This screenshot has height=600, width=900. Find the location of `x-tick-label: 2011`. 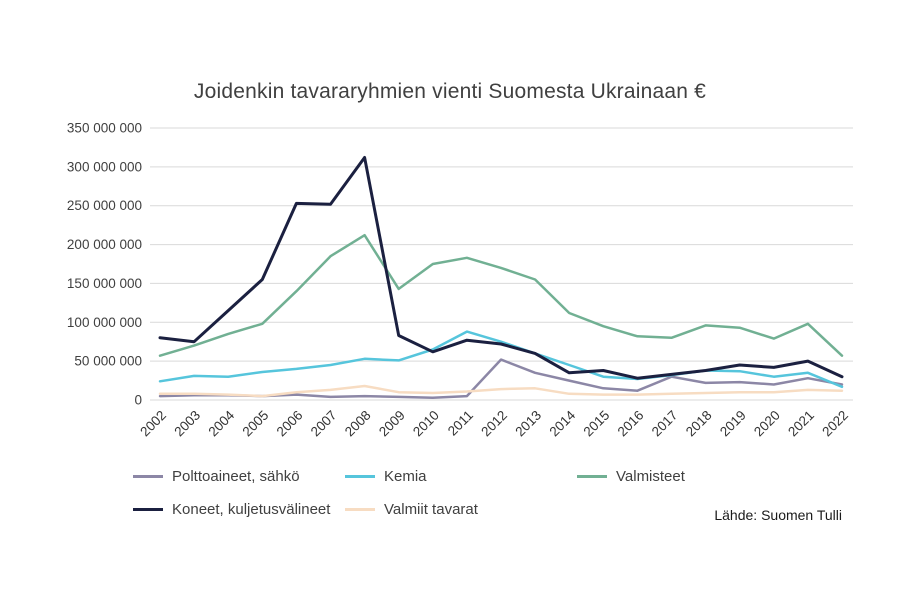

x-tick-label: 2011 is located at coordinates (460, 423).